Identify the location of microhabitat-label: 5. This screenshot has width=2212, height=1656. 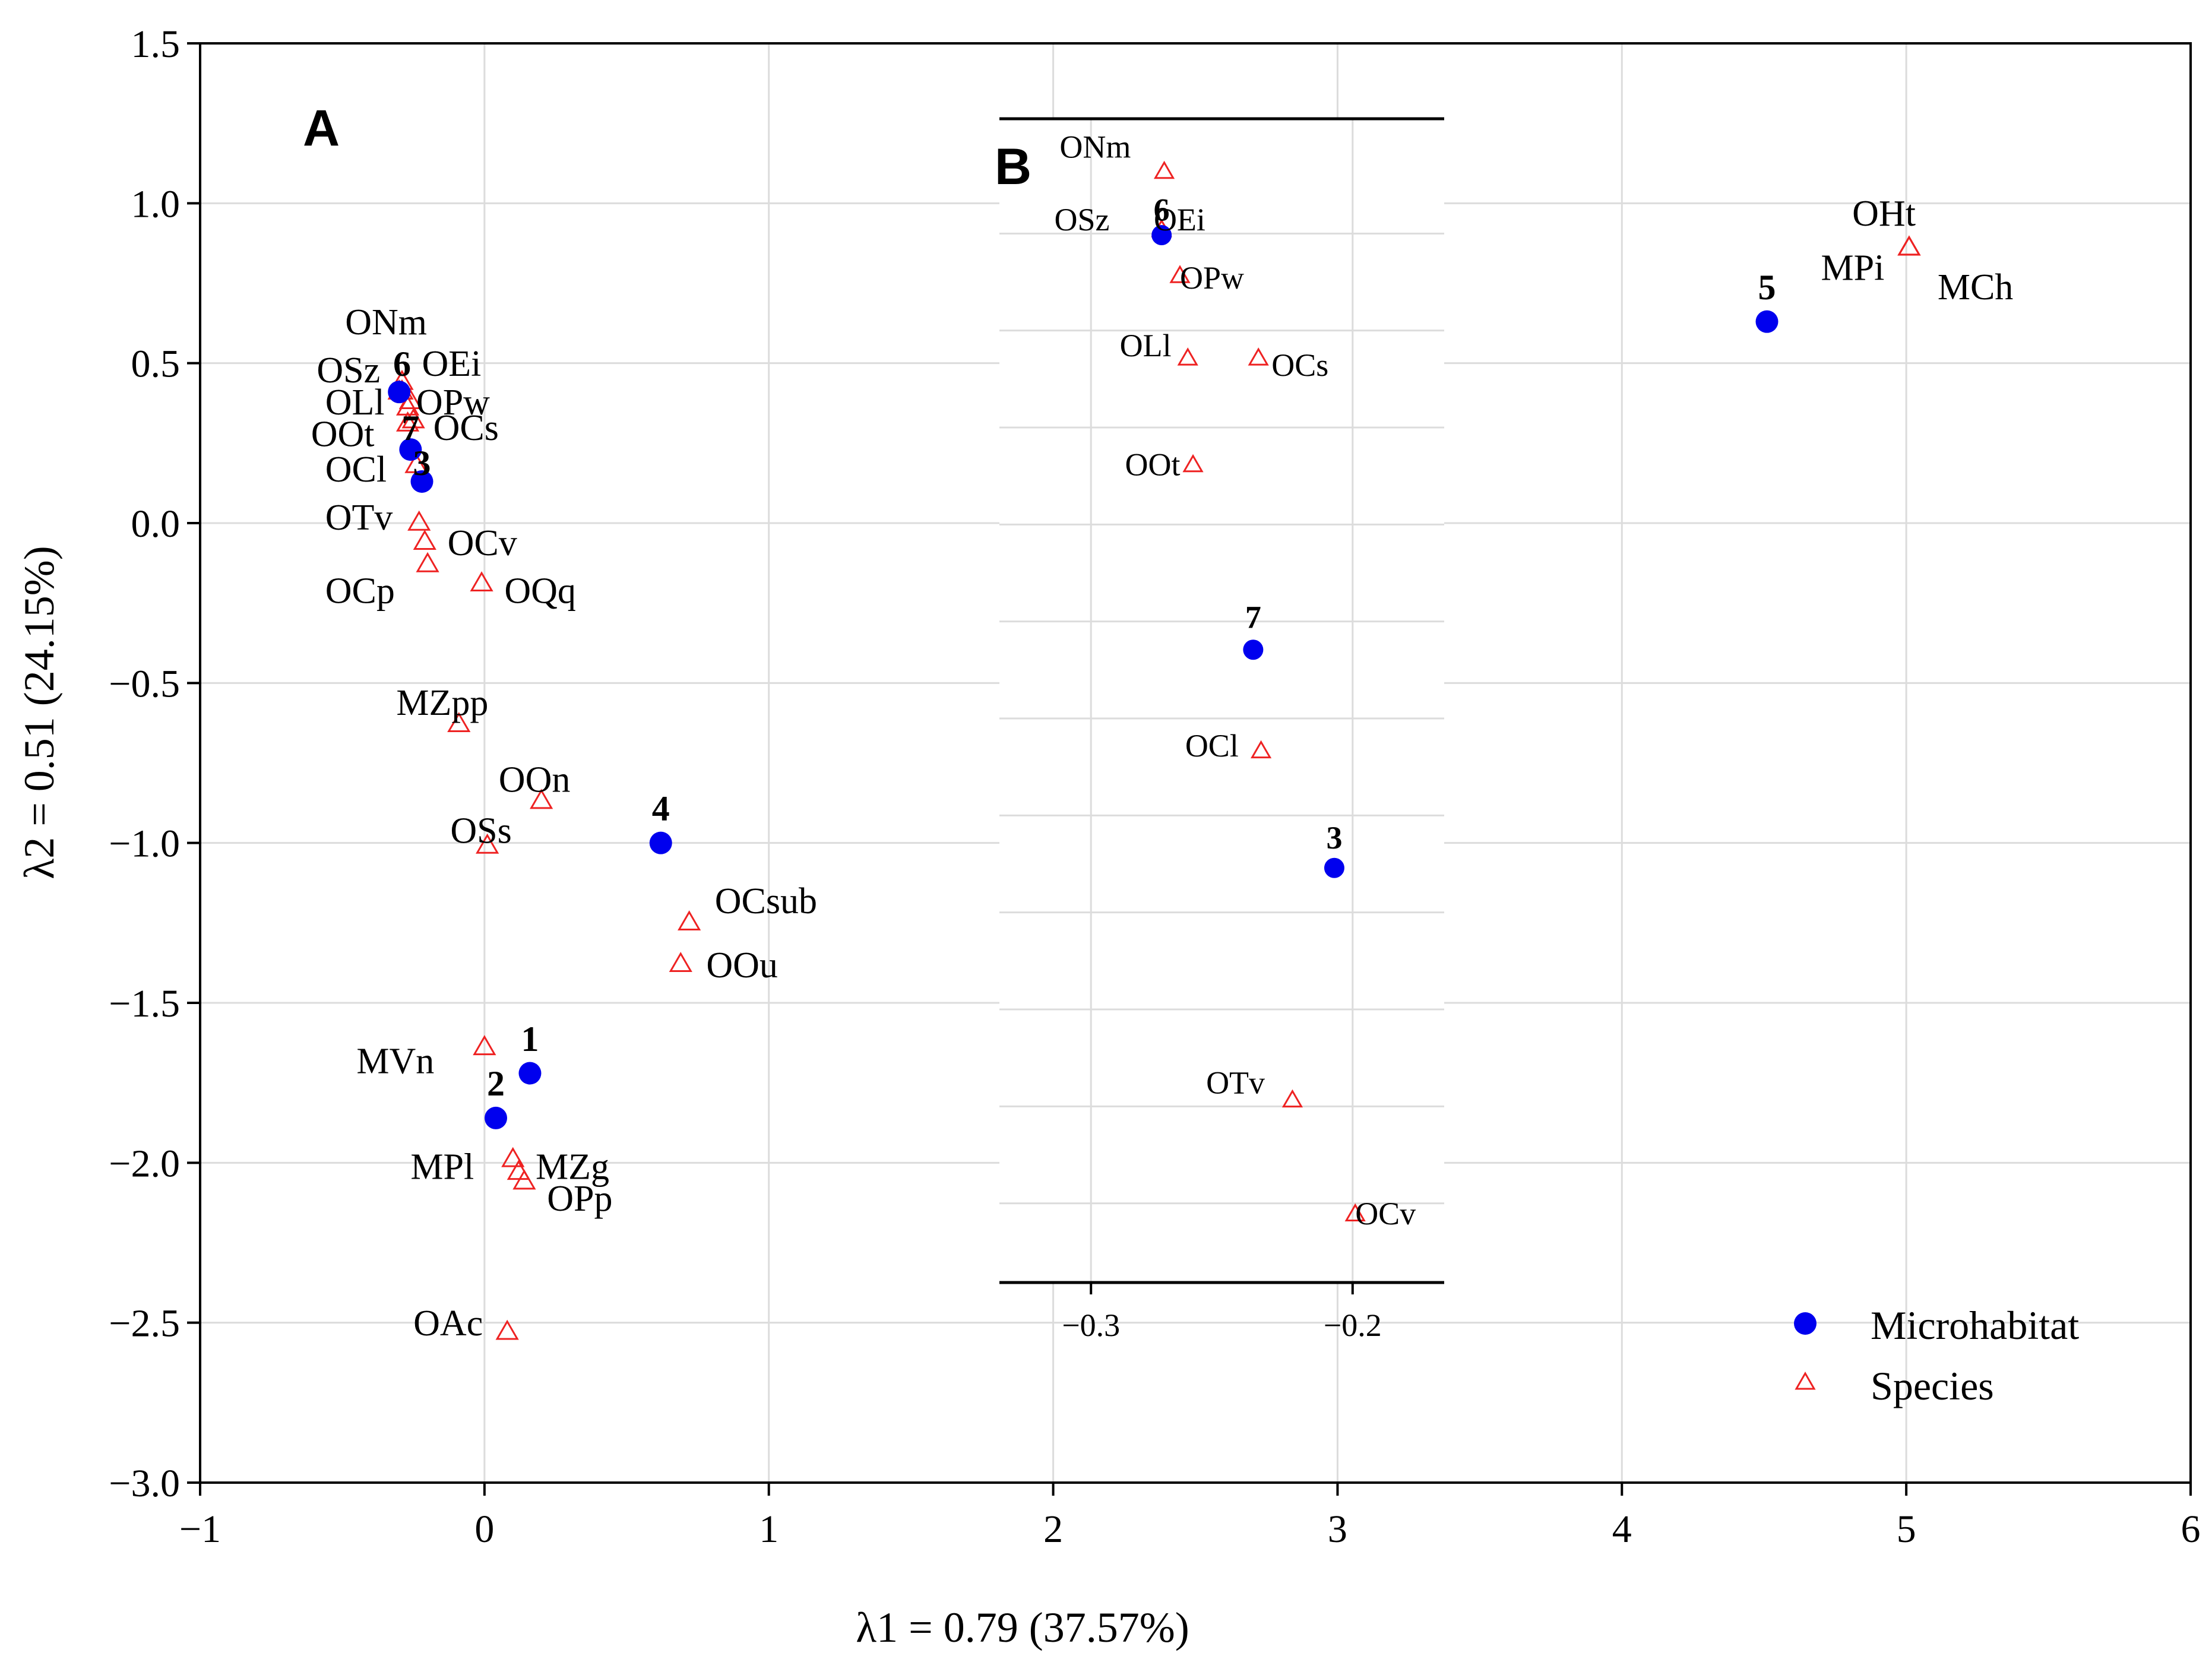
(1767, 287).